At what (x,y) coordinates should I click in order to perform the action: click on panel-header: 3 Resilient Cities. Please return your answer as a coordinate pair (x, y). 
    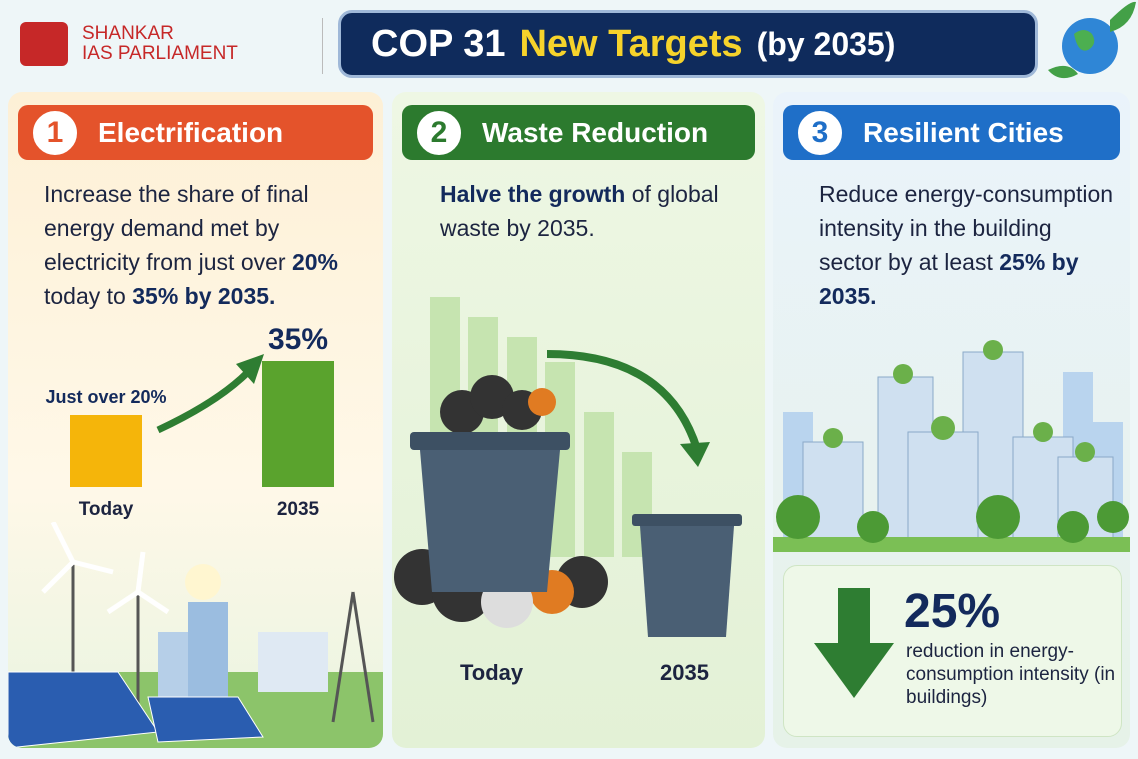
    Looking at the image, I should click on (951, 132).